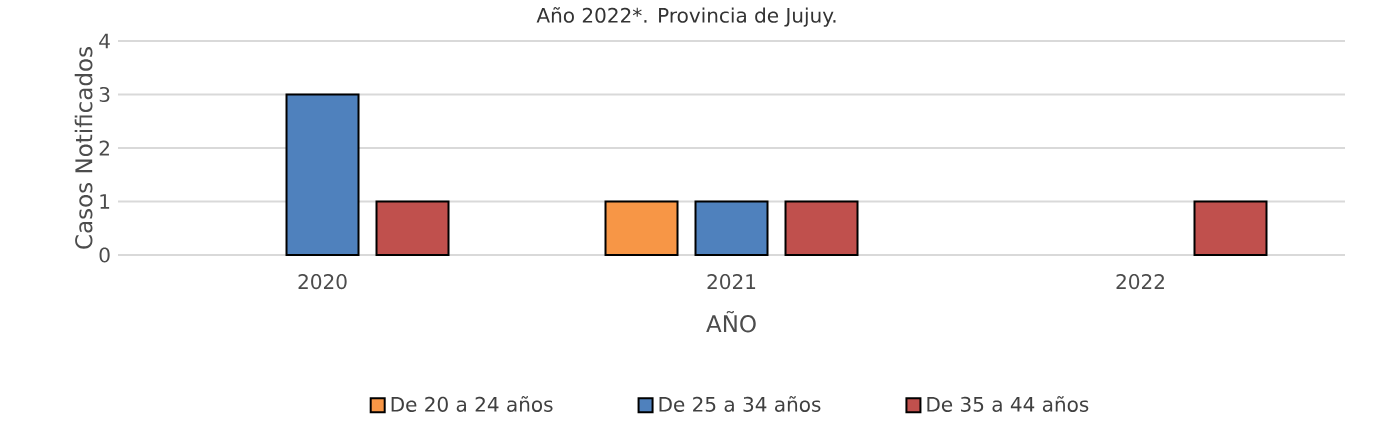 The height and width of the screenshot is (427, 1375). Describe the element at coordinates (740, 404) in the screenshot. I see `legend-label: De 25 a 34 años` at that location.